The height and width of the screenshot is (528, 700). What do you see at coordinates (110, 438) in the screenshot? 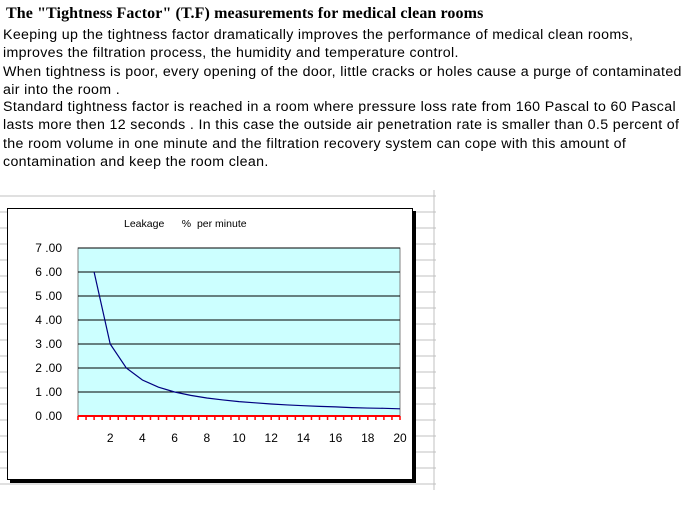
I see `x-tick-label: 2` at bounding box center [110, 438].